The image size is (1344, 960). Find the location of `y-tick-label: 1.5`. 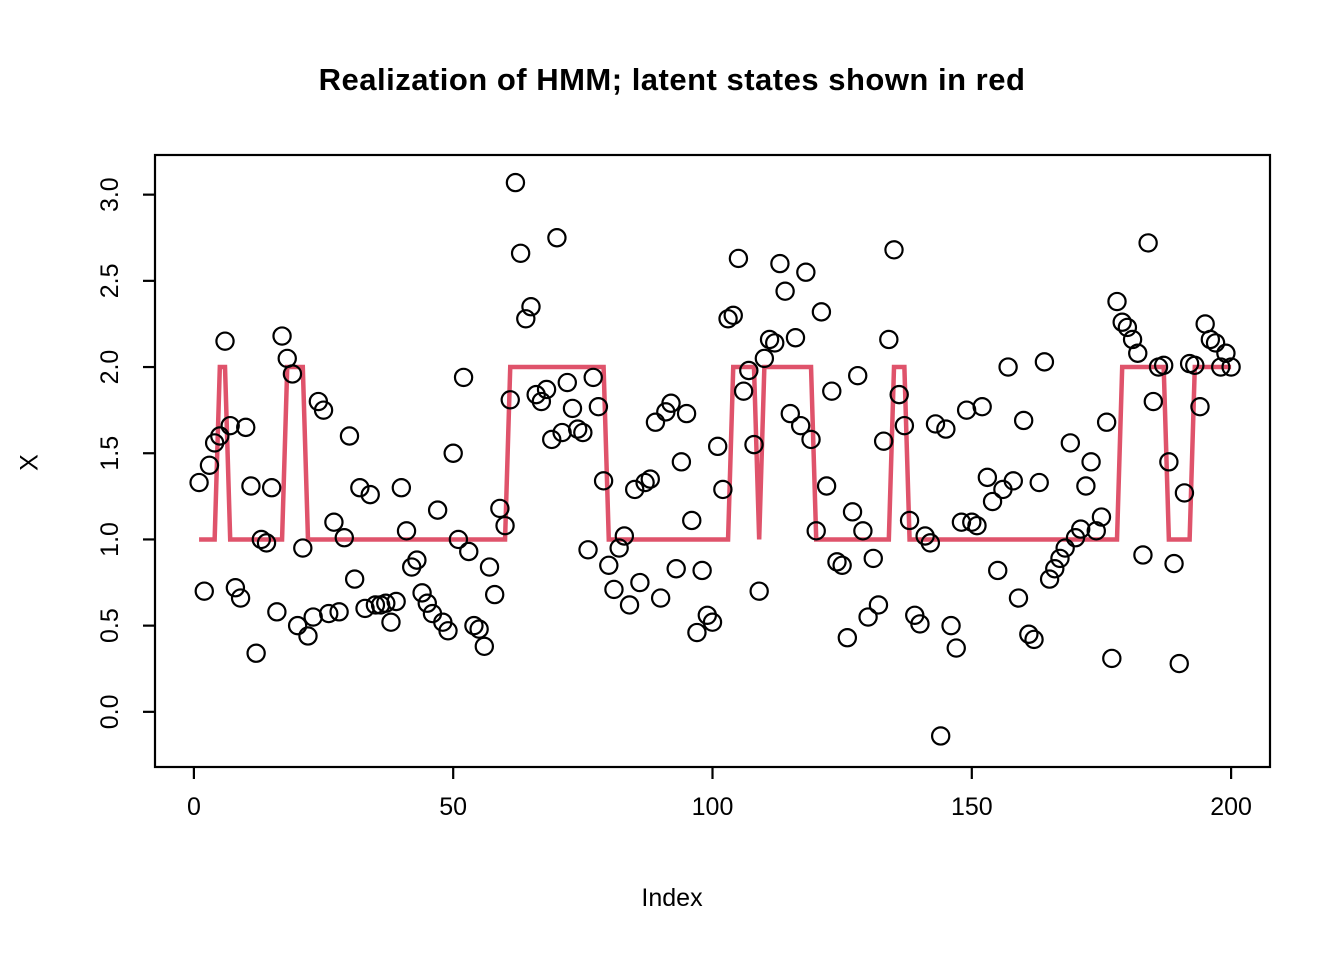

y-tick-label: 1.5 is located at coordinates (110, 453).